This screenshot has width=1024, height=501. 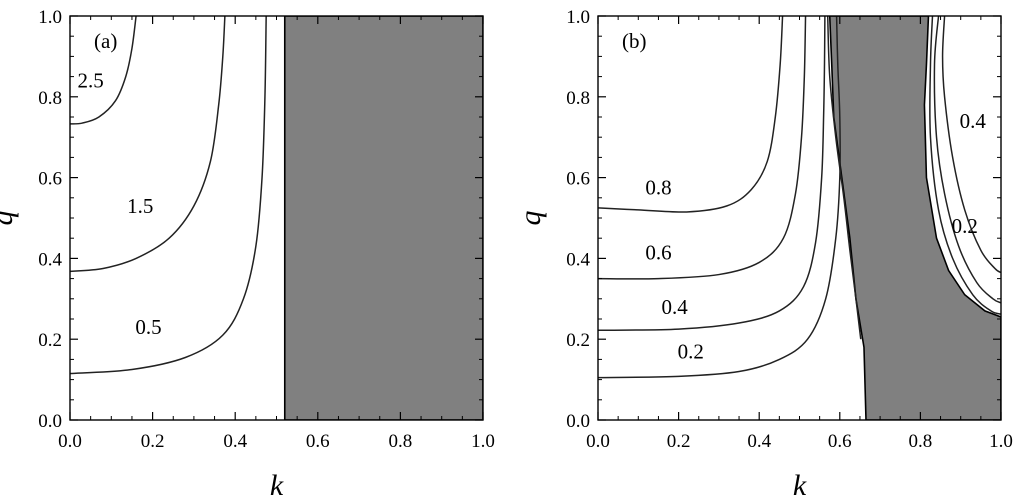 What do you see at coordinates (658, 252) in the screenshot?
I see `contour-label: 0.6` at bounding box center [658, 252].